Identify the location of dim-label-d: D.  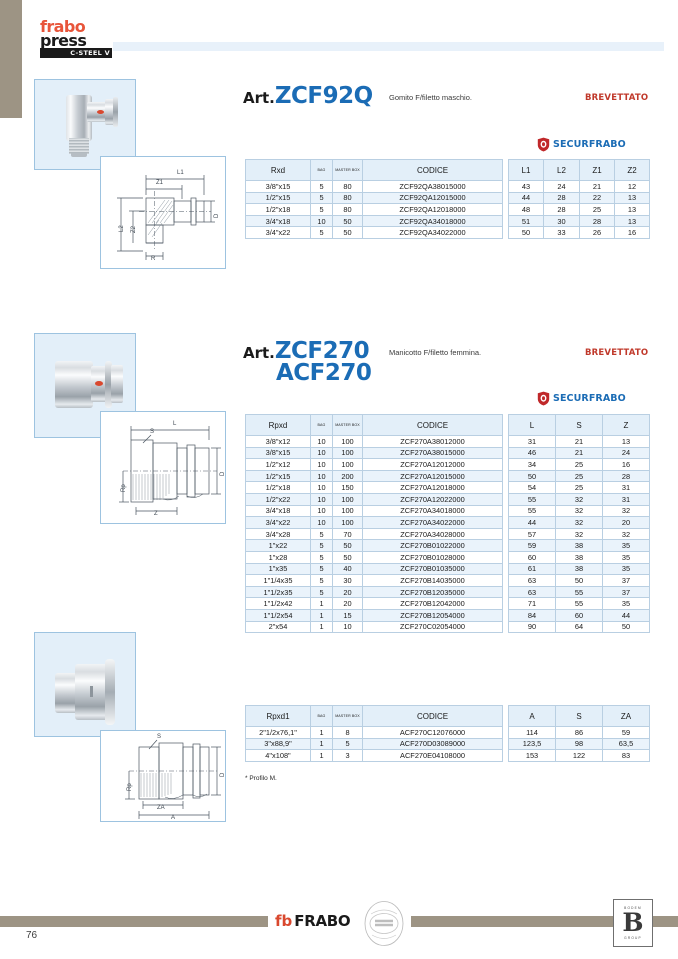
(223, 774).